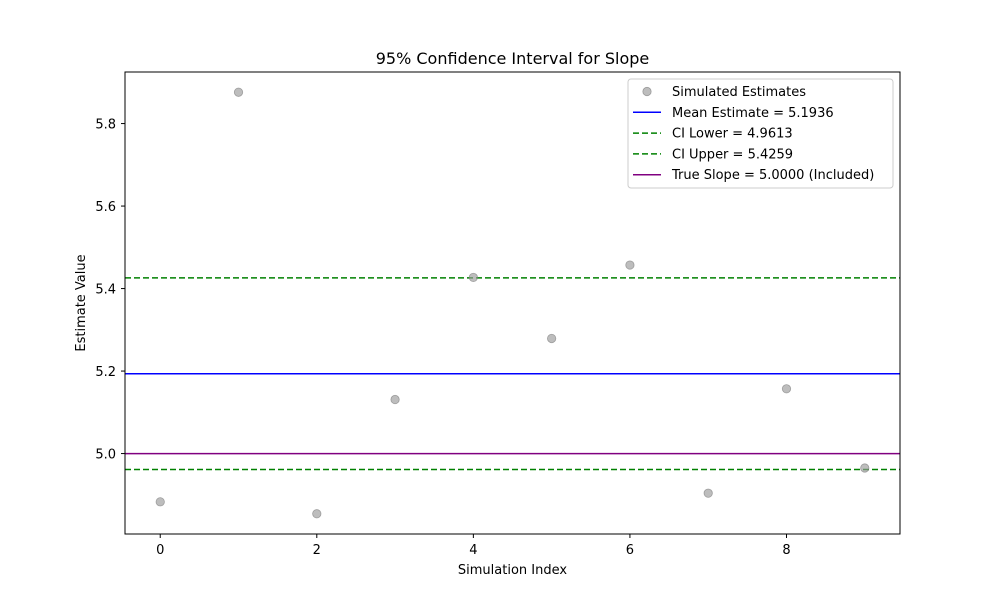  I want to click on y-tick-label-2: 5.4, so click(105, 290).